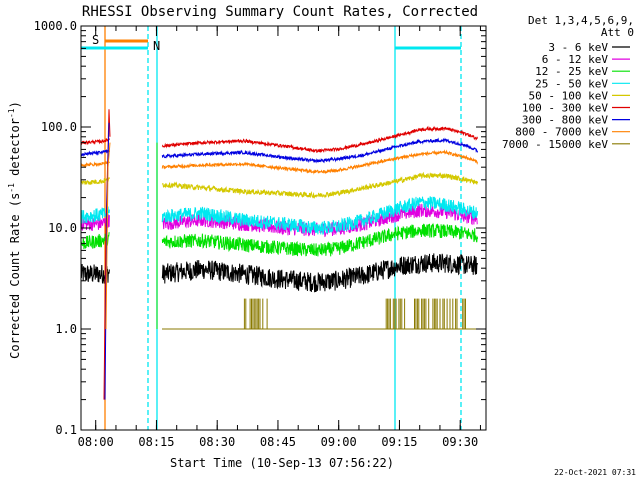 The height and width of the screenshot is (480, 640). I want to click on legend-label: 50 - 100 keV, so click(569, 95).